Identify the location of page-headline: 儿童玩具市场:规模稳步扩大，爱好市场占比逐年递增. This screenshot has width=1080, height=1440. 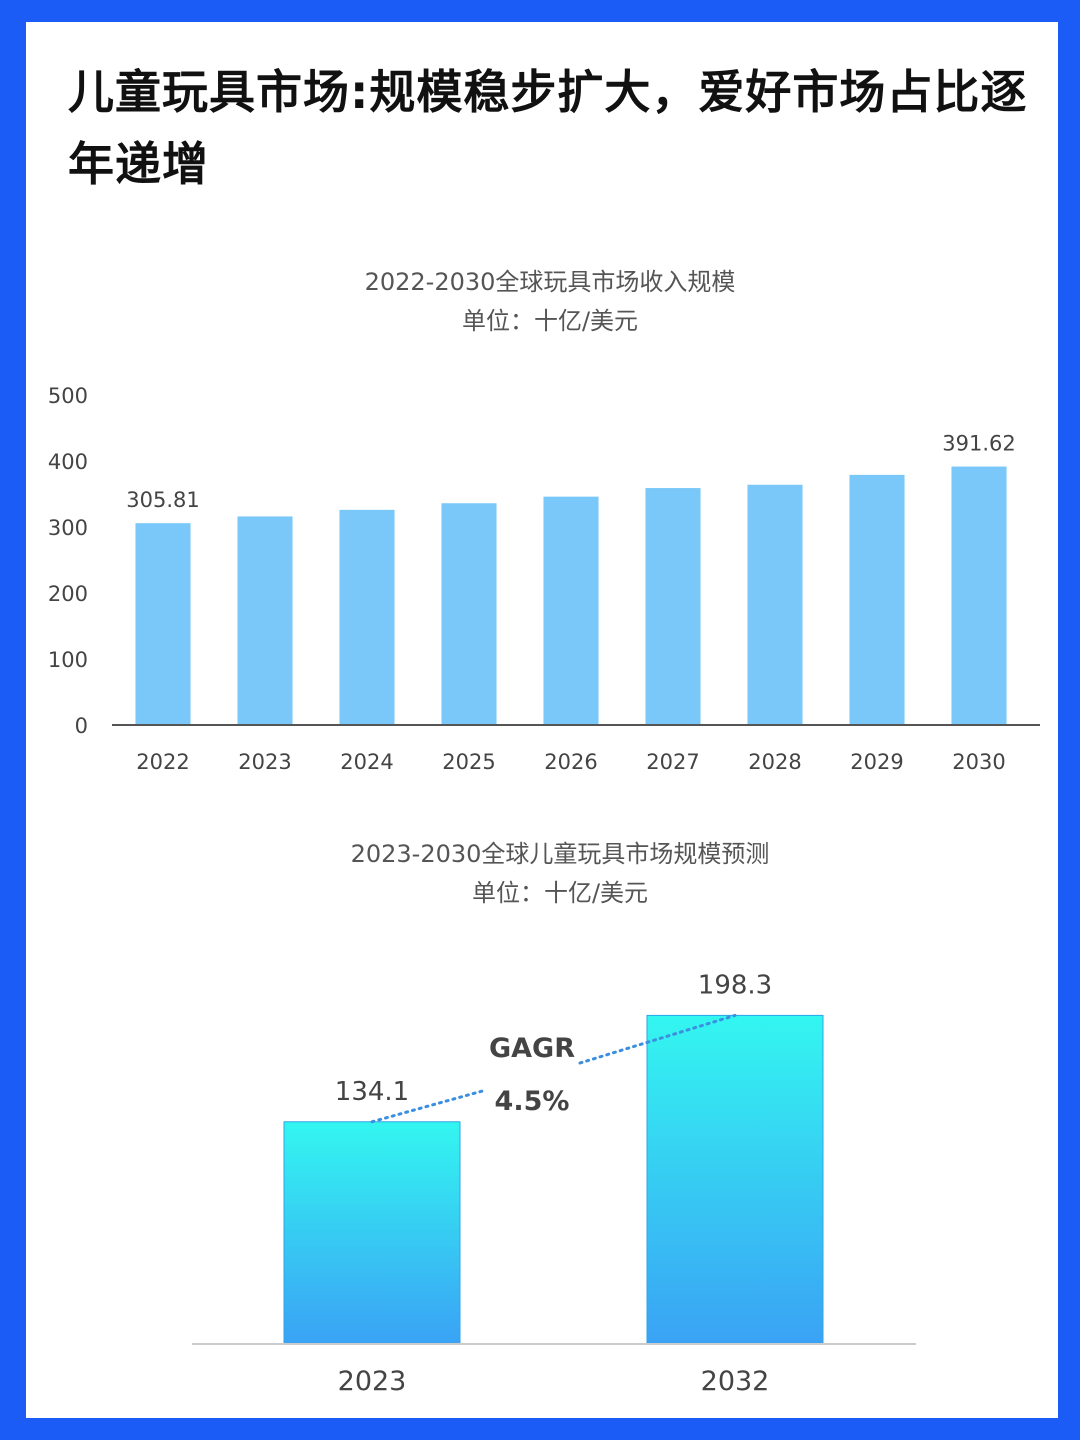
(548, 128).